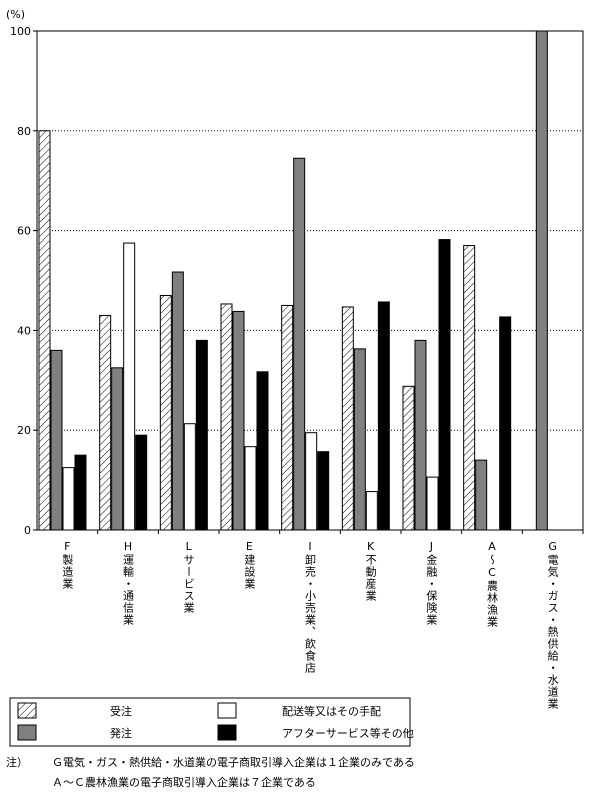  What do you see at coordinates (188, 577) in the screenshot?
I see `x-tick-label: Lサービス業` at bounding box center [188, 577].